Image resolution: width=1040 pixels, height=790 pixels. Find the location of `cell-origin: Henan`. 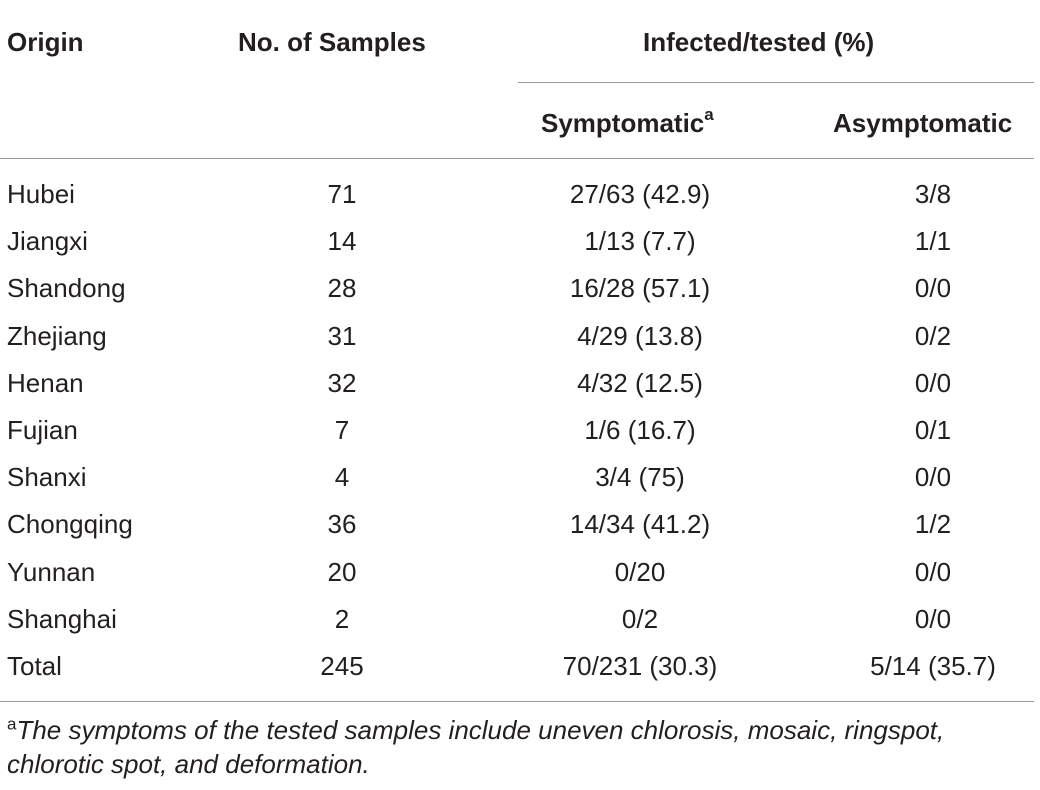

cell-origin: Henan is located at coordinates (45, 383).